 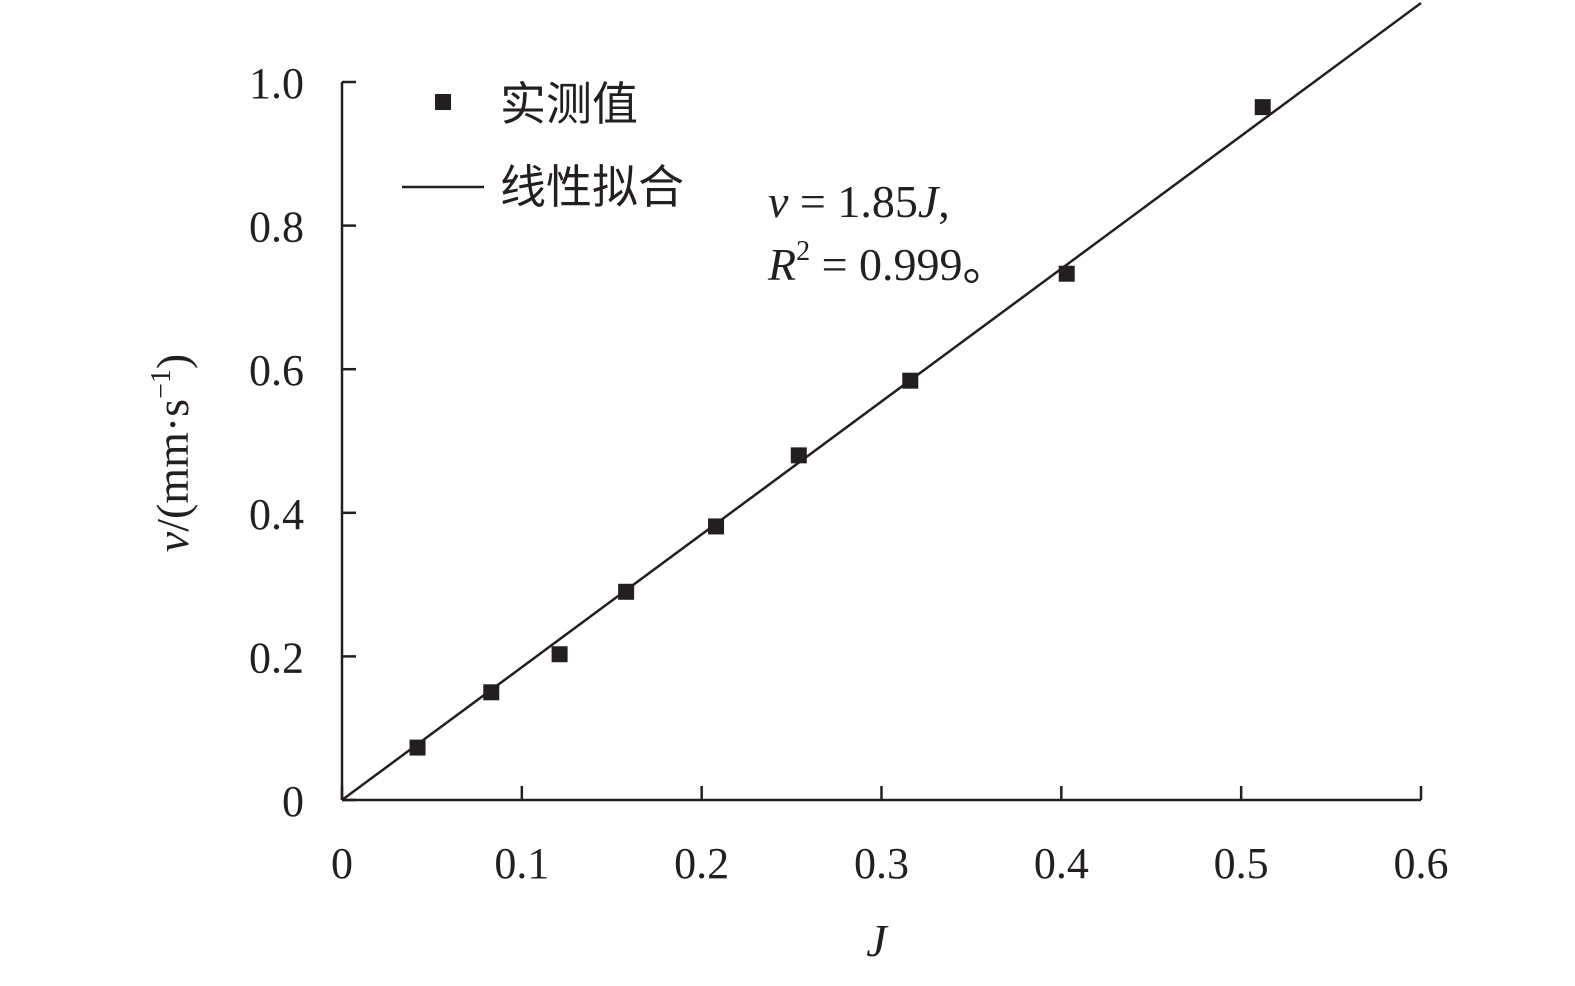 What do you see at coordinates (852, 201) in the screenshot?
I see `equation-slope: = 1.85` at bounding box center [852, 201].